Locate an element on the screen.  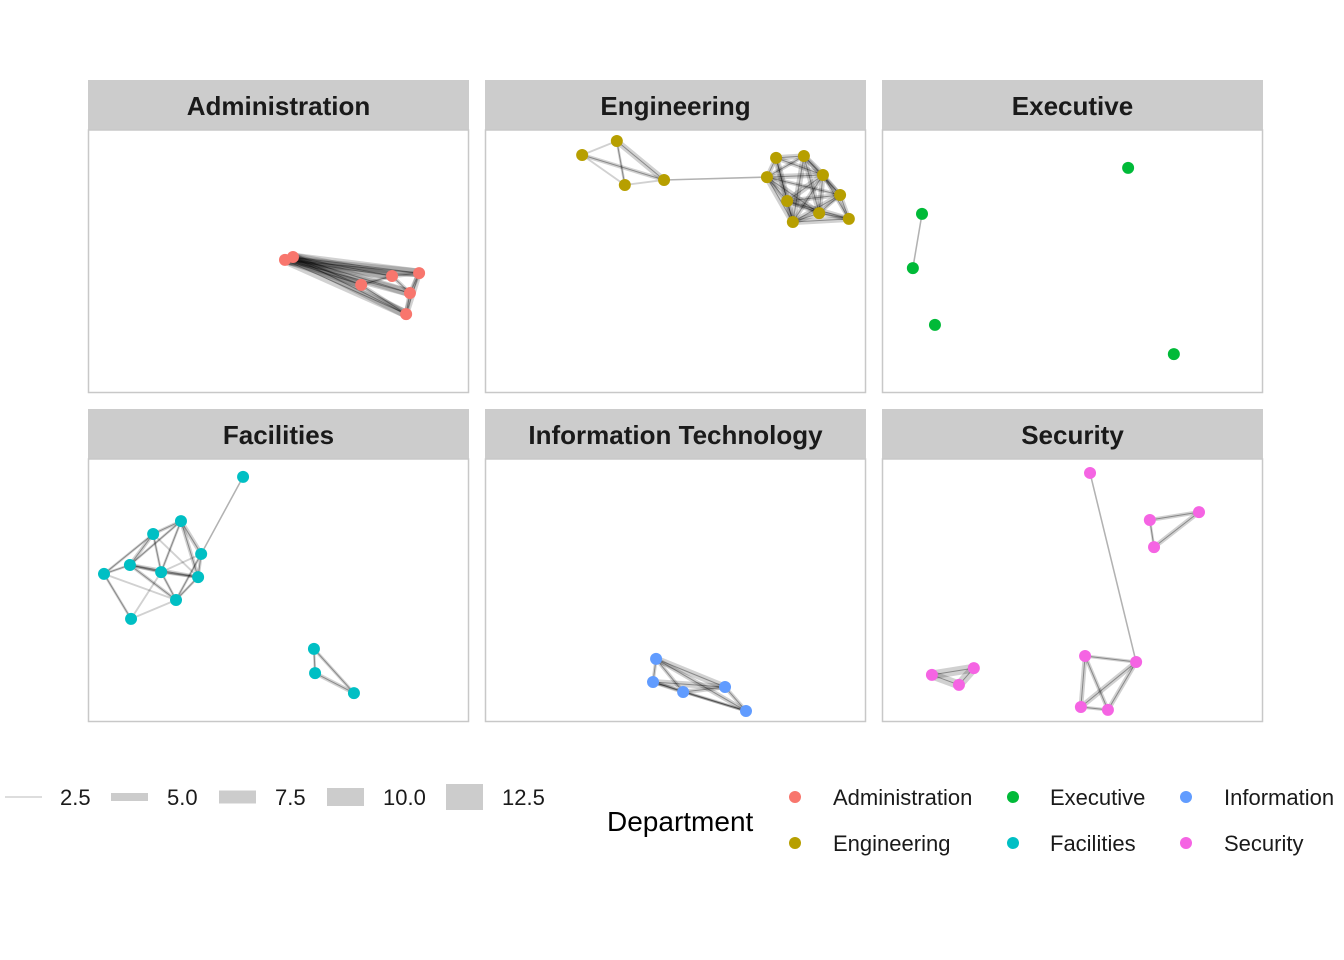
color-legend-title: Department is located at coordinates (680, 821).